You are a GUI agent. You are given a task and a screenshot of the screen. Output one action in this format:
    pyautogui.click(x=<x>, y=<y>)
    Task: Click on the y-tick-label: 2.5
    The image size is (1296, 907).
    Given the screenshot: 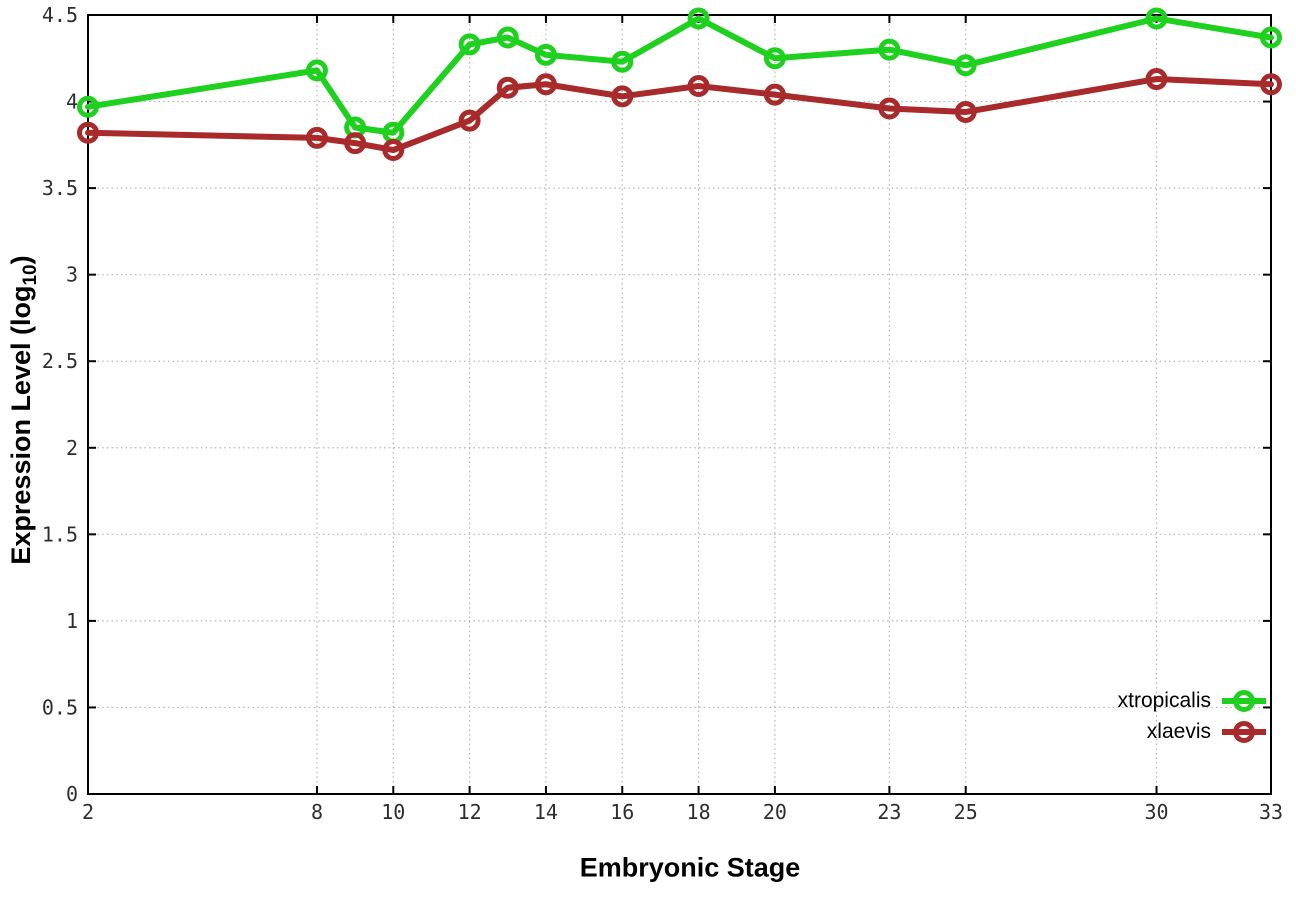 What is the action you would take?
    pyautogui.click(x=60, y=361)
    